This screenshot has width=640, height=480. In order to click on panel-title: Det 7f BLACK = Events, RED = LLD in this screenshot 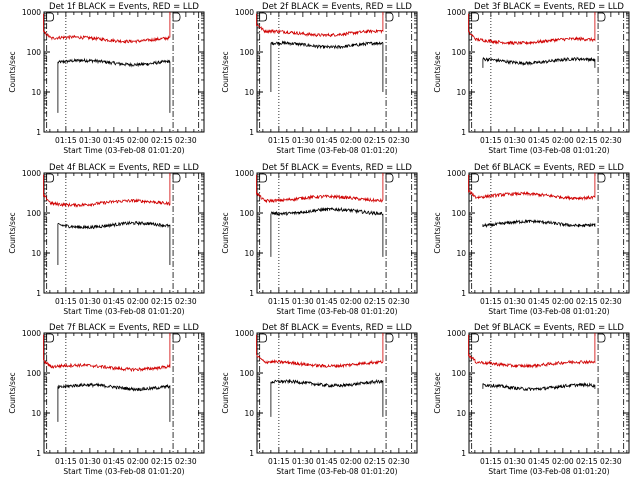, I will do `click(124, 328)`.